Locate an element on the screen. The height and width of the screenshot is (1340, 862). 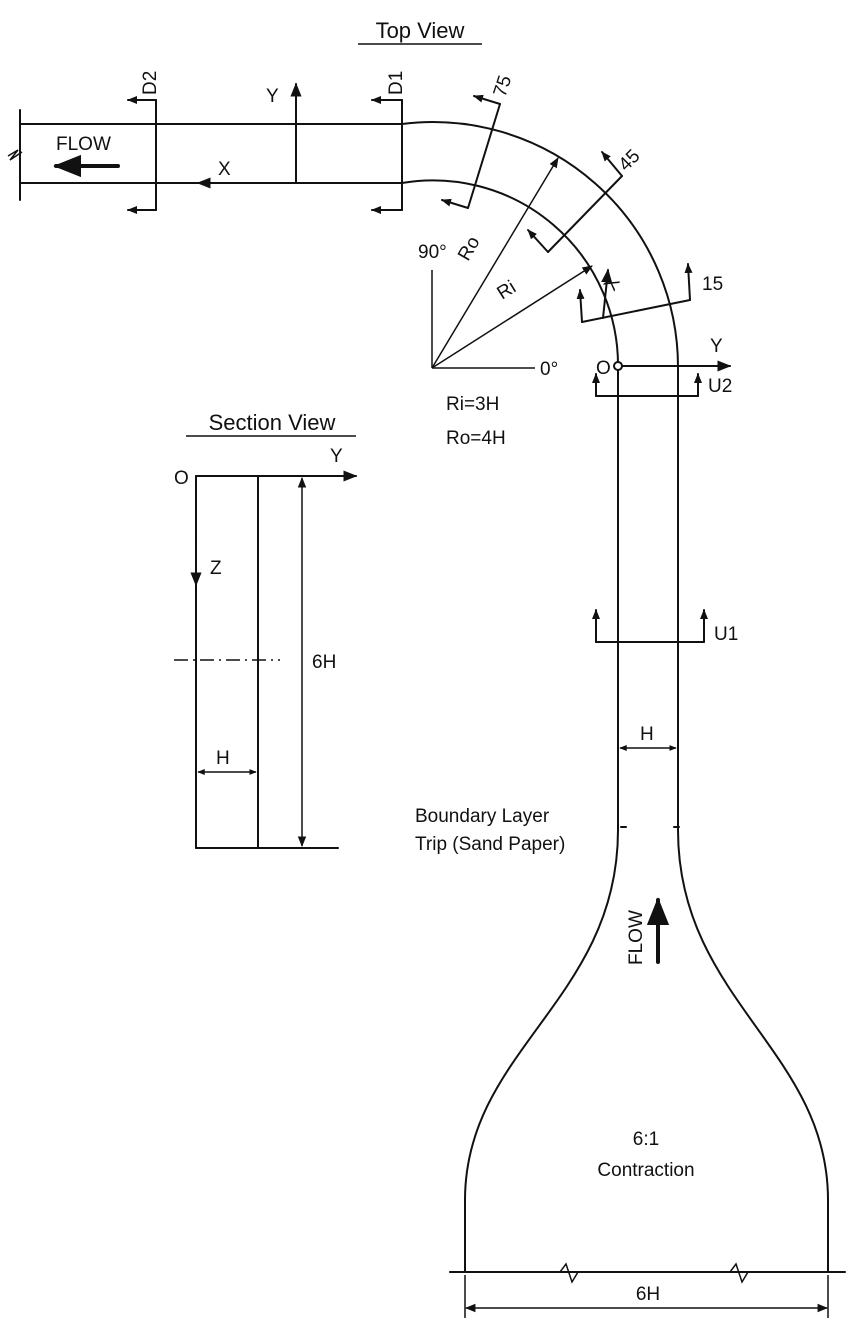
station-45-arrow-bottom is located at coordinates (538, 241).